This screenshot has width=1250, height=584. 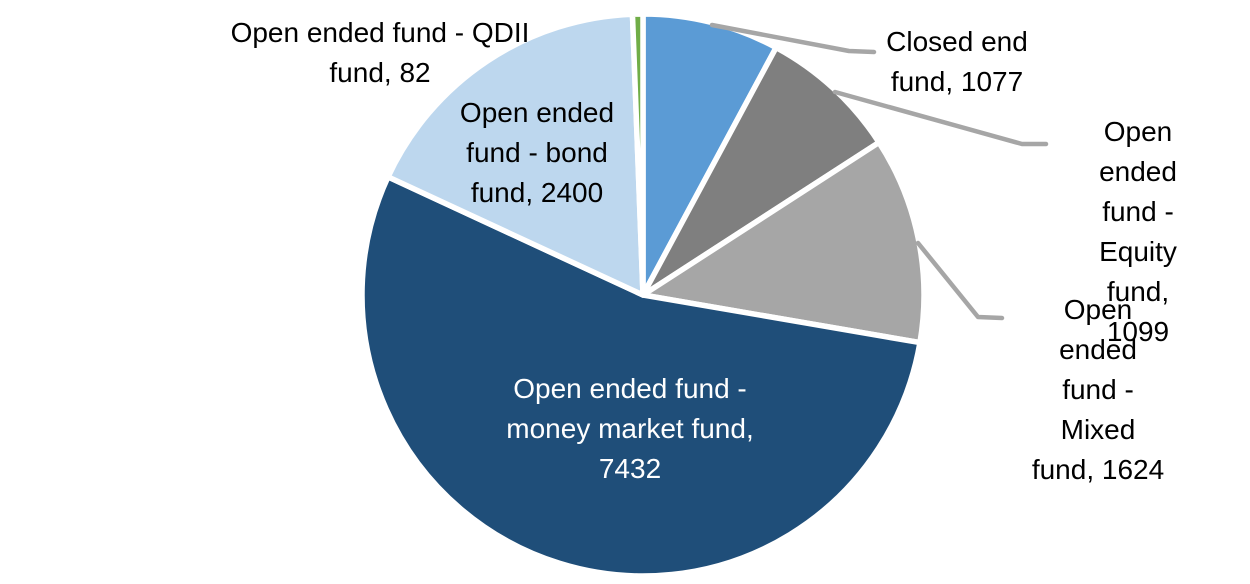 I want to click on pie-slice-qdii-fund, so click(x=637, y=154).